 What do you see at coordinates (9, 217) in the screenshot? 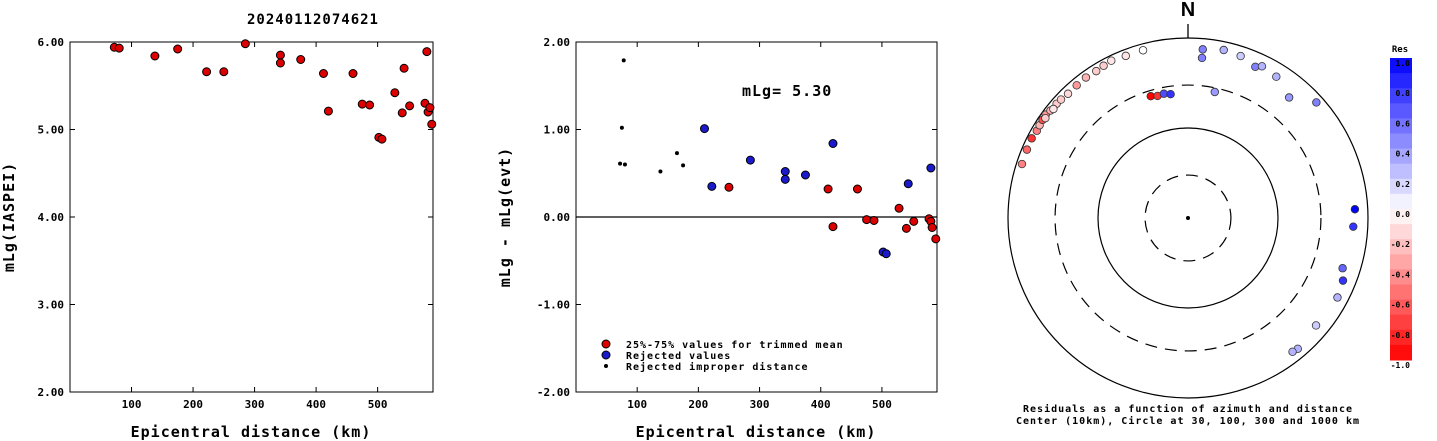
I see `y-axis-label: mLg(IASPEI)` at bounding box center [9, 217].